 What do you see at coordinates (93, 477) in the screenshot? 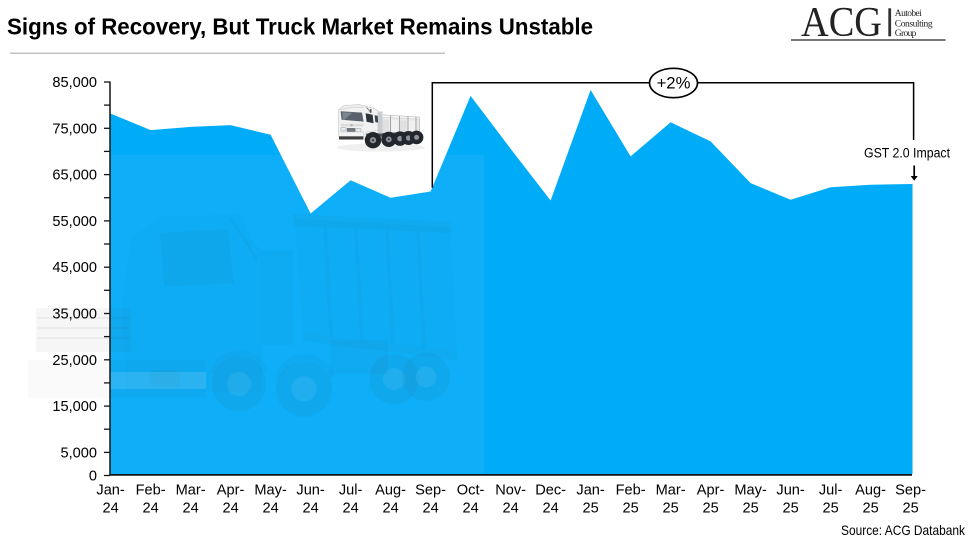
I see `svg-text: 0` at bounding box center [93, 477].